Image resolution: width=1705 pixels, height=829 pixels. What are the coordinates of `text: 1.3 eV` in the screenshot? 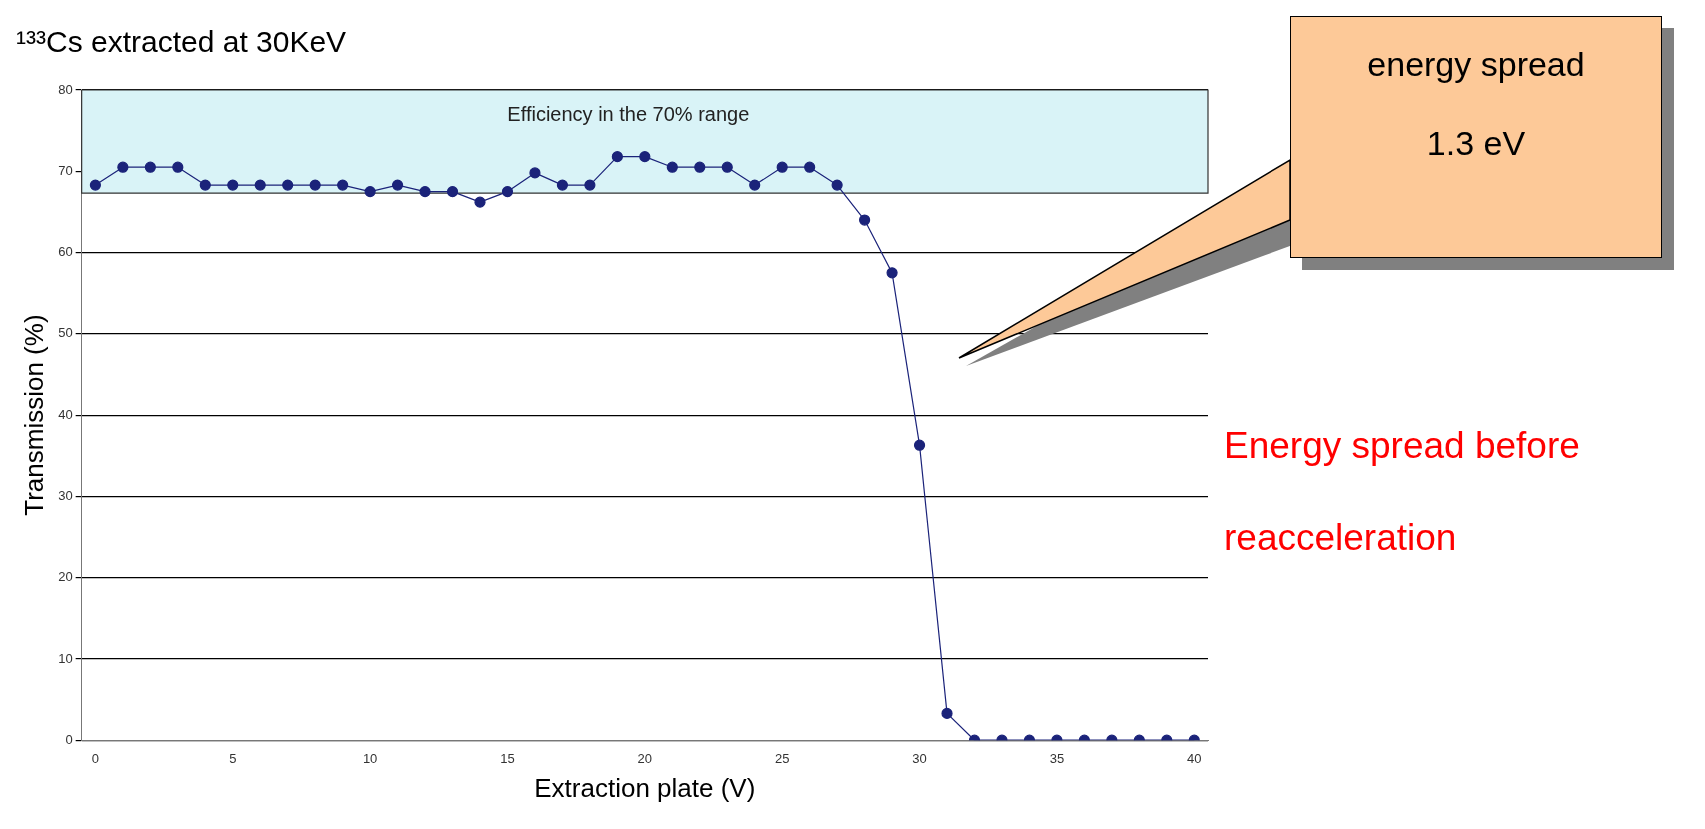 It's located at (1476, 143).